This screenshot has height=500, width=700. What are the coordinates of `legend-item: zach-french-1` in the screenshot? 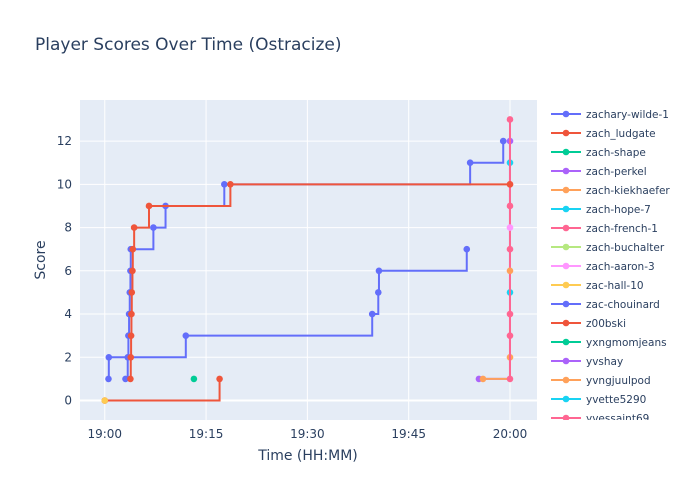 It's located at (604, 229).